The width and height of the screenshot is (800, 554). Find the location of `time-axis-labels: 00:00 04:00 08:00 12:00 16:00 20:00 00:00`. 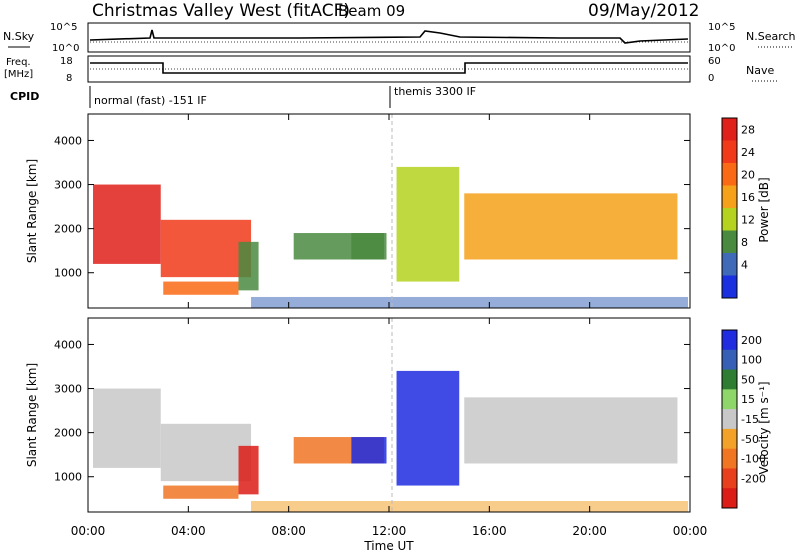

time-axis-labels: 00:00 04:00 08:00 12:00 16:00 20:00 00:00 is located at coordinates (389, 531).